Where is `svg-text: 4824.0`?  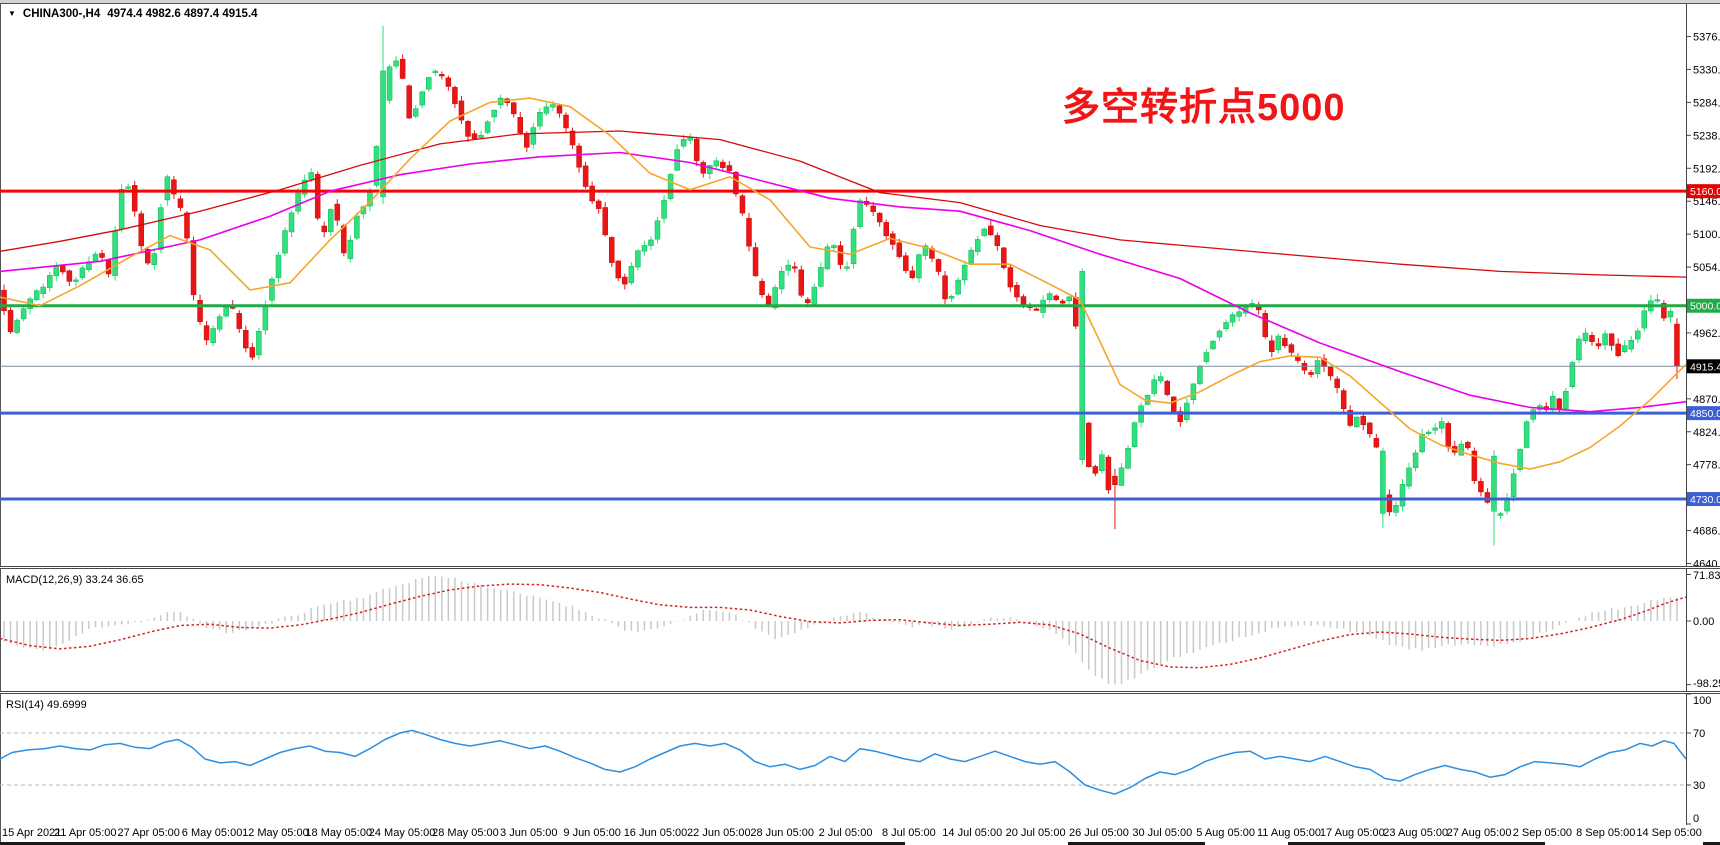
svg-text: 4824.0 is located at coordinates (1706, 433).